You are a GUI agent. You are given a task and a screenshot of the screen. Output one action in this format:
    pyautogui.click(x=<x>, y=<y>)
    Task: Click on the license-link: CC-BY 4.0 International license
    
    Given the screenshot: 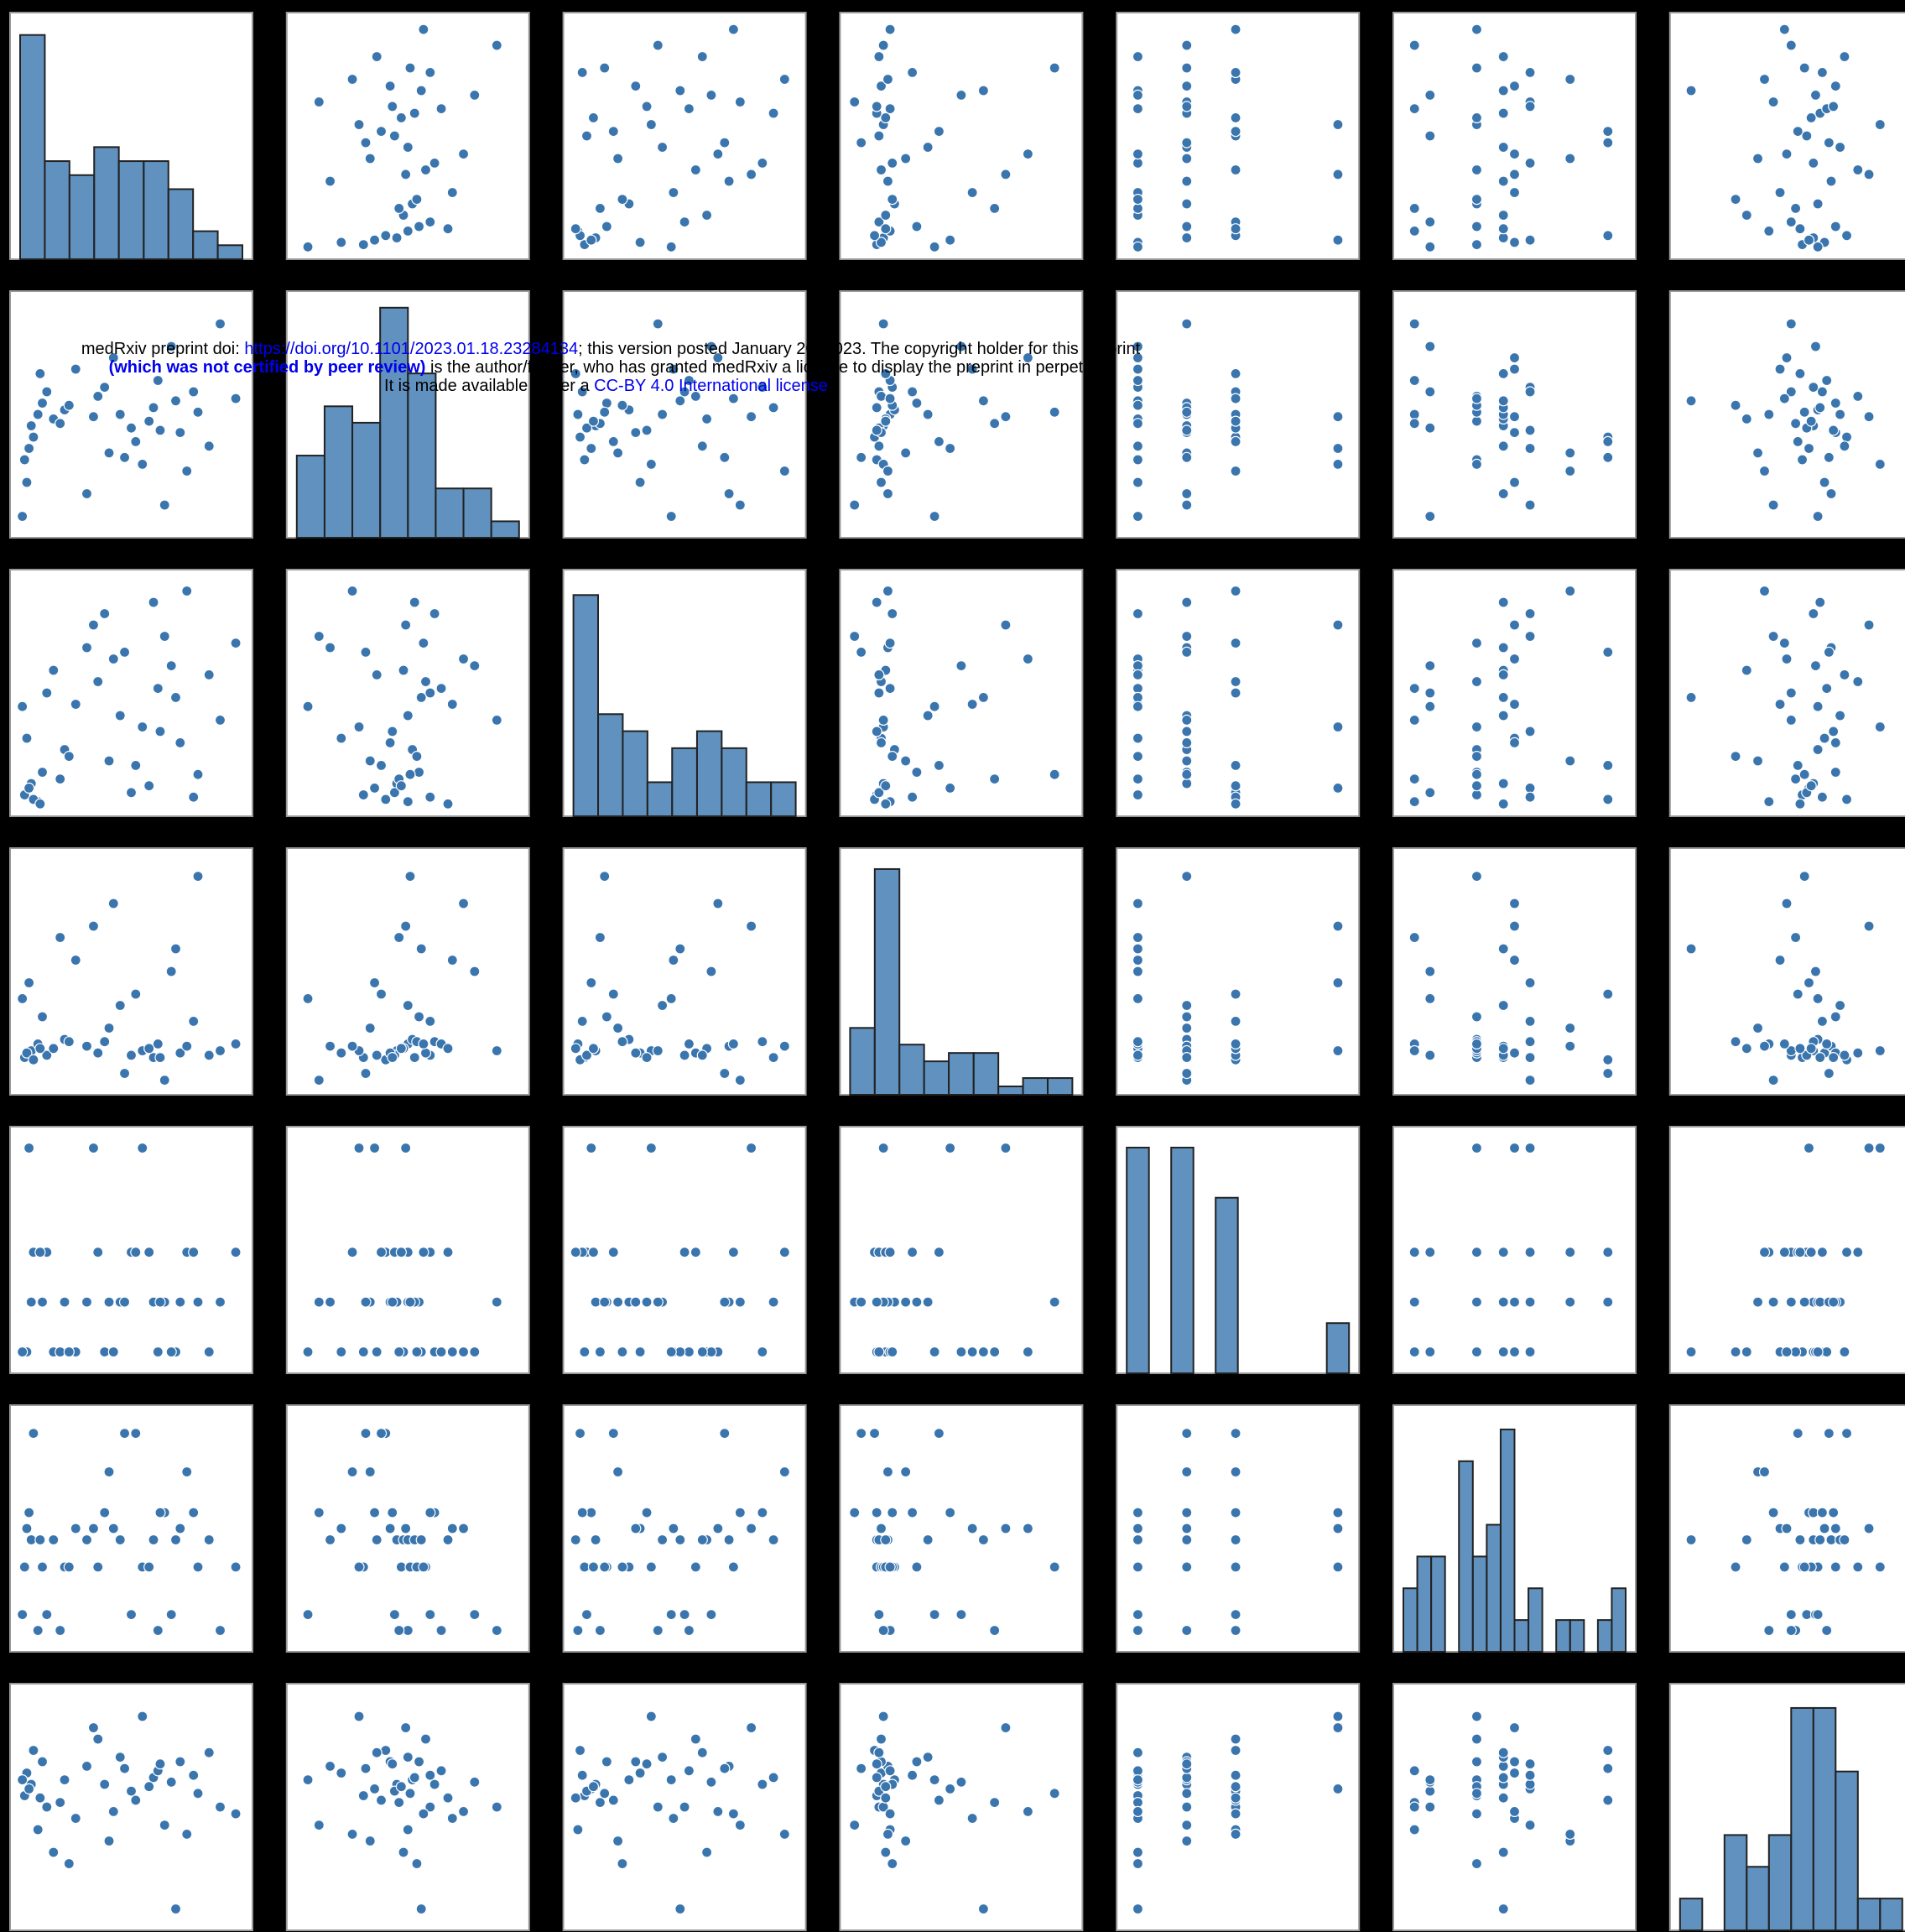 What is the action you would take?
    pyautogui.click(x=711, y=386)
    